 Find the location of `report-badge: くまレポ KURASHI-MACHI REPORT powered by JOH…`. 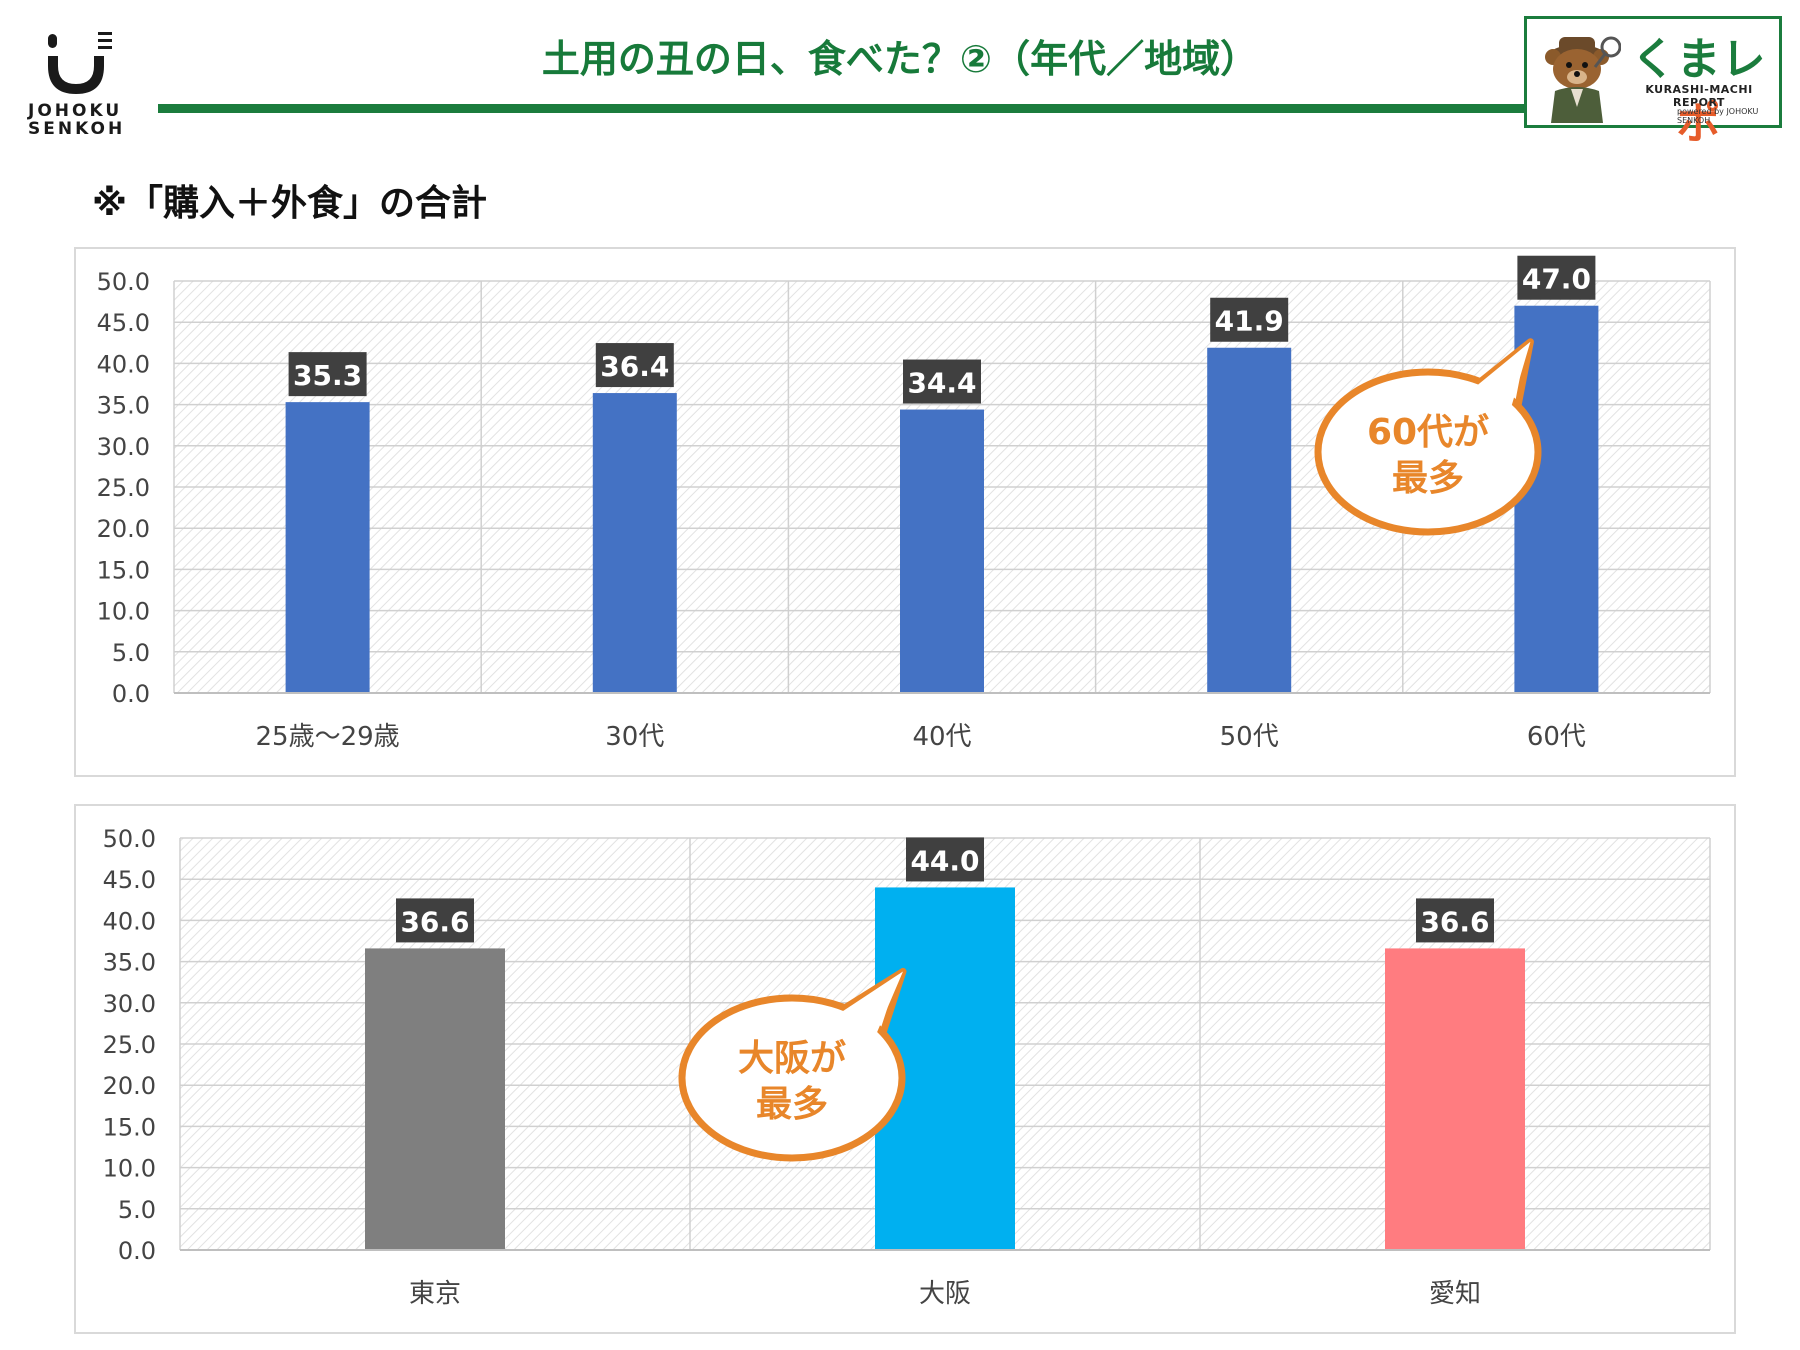

report-badge: くまレポ KURASHI-MACHI REPORT powered by JOH… is located at coordinates (1653, 82).